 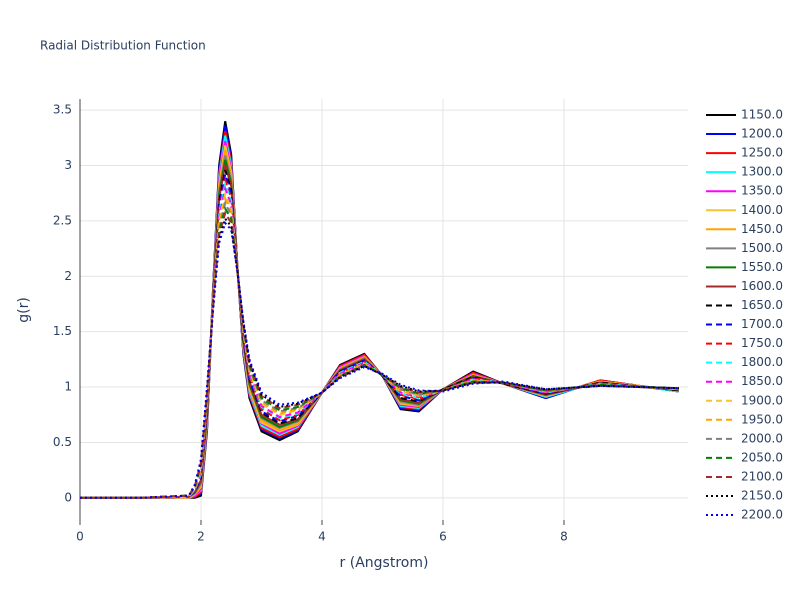 I want to click on legend-item: 1400.0, so click(x=744, y=210).